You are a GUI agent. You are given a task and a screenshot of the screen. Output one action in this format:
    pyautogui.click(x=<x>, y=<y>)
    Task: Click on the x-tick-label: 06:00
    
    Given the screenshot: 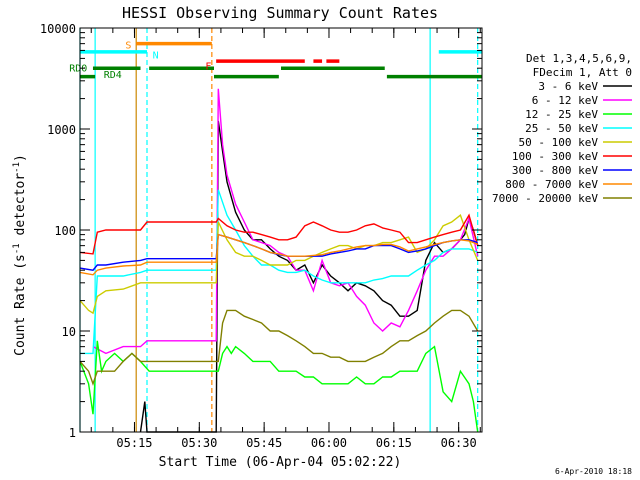 What is the action you would take?
    pyautogui.click(x=329, y=443)
    